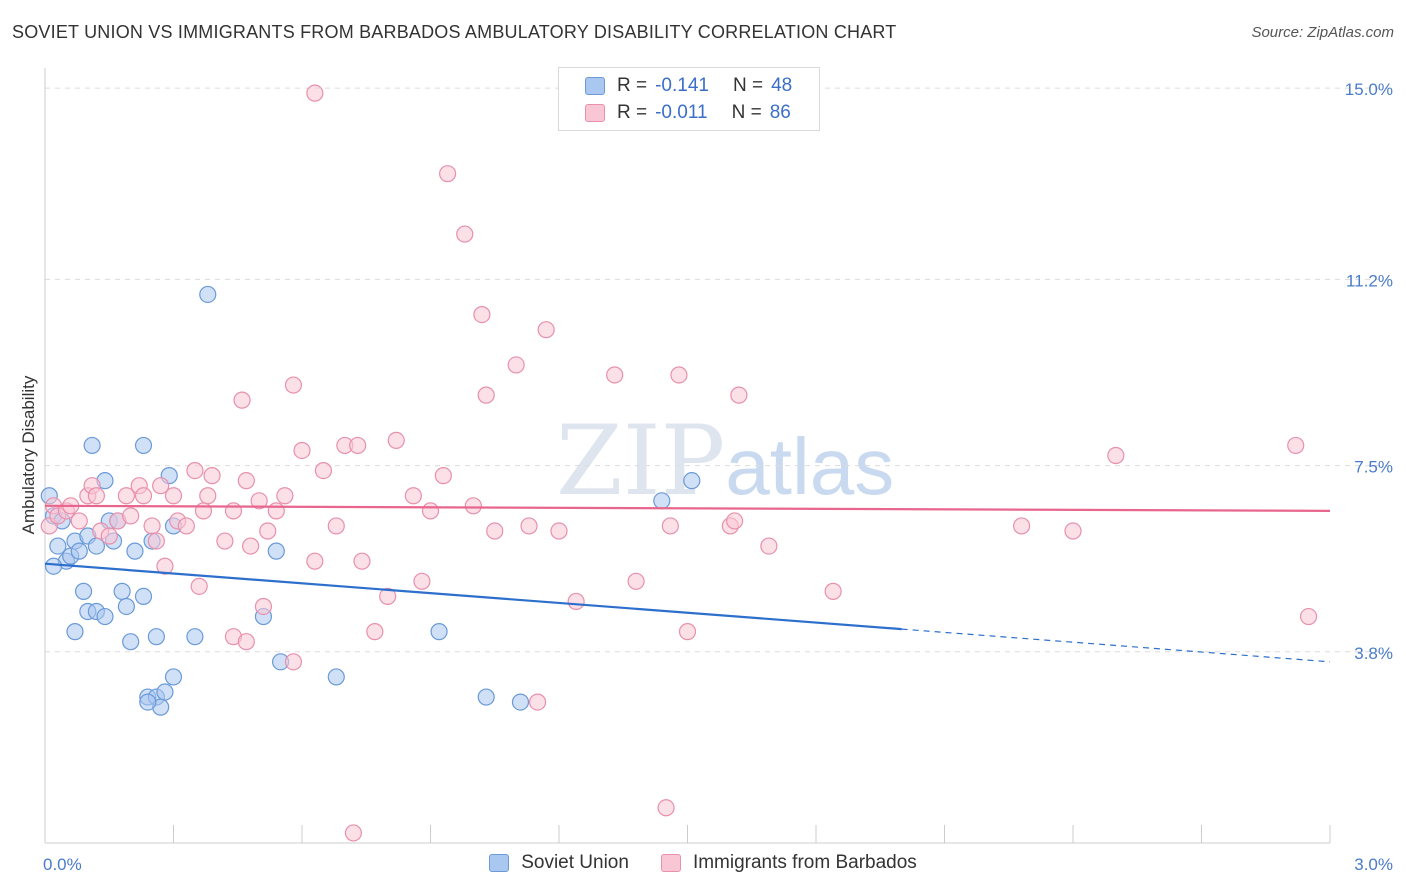 This screenshot has width=1406, height=892. Describe the element at coordinates (1116, 645) in the screenshot. I see `soviet-union-trendline-extension` at that location.